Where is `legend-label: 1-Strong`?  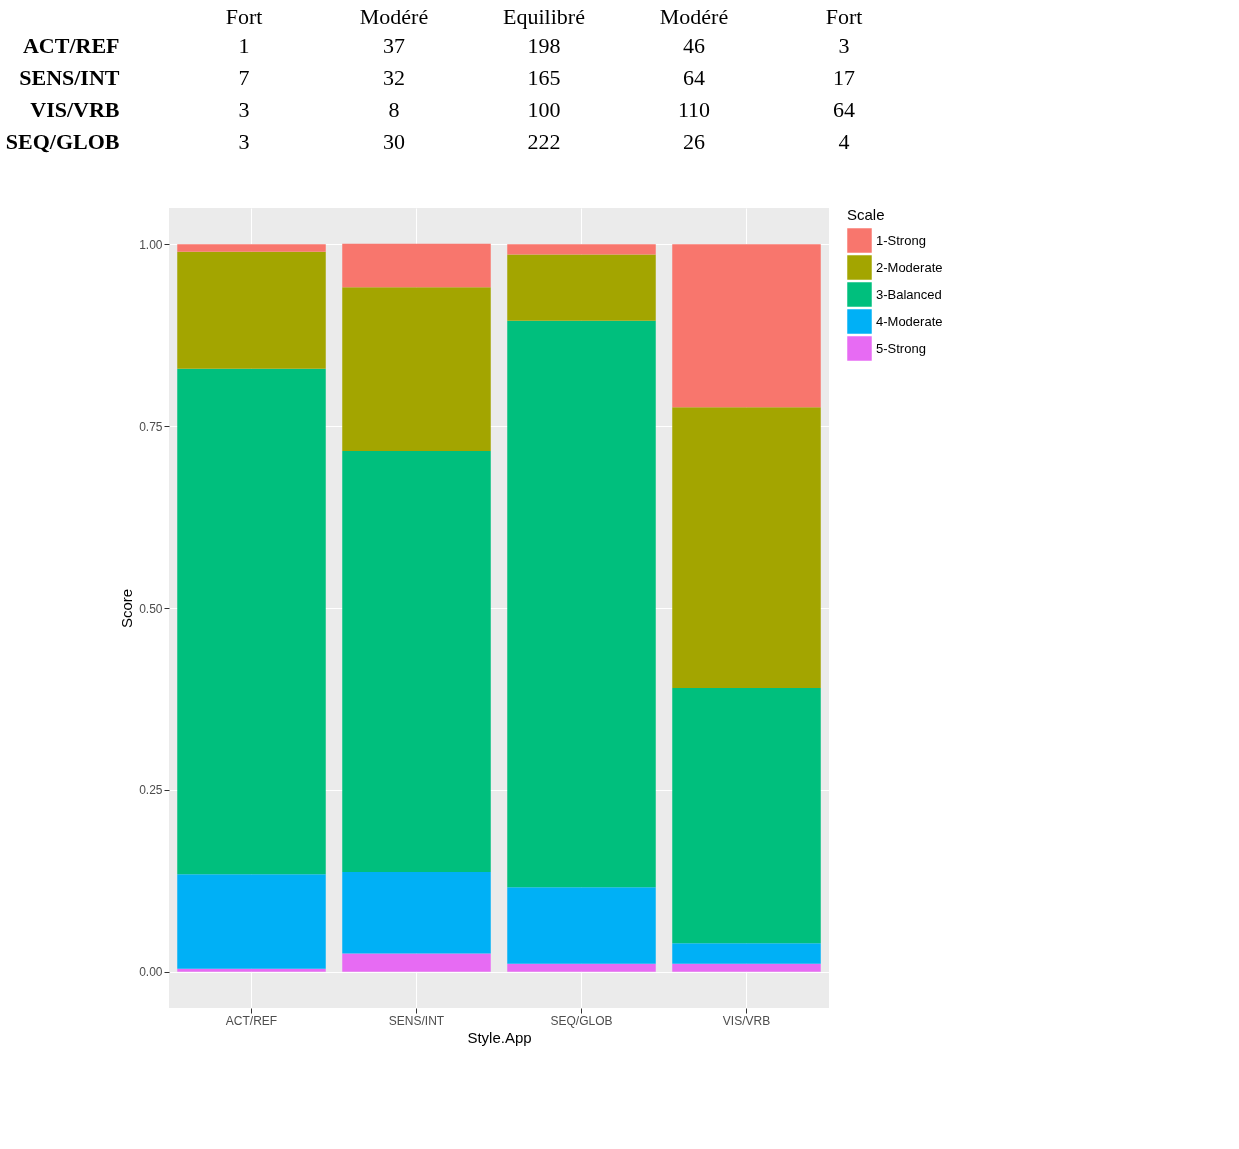
legend-label: 1-Strong is located at coordinates (901, 240).